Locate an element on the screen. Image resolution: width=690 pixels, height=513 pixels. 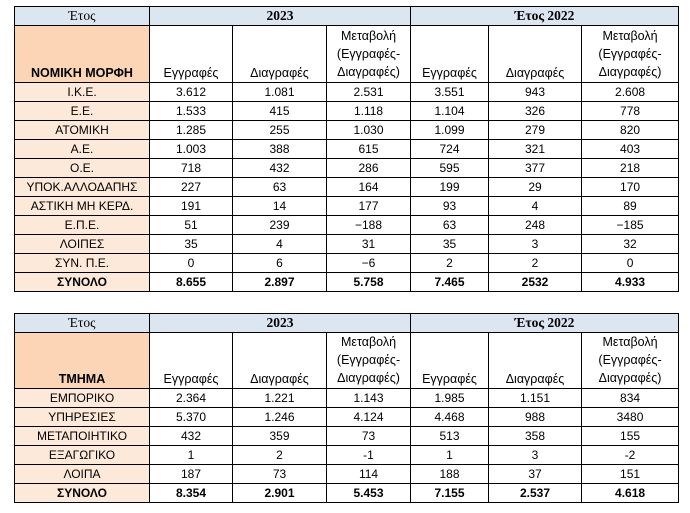
total-row: ΣΥΝΟΛΟ 8.655 2.897 5.758 7.465 2532 4.933 is located at coordinates (347, 282).